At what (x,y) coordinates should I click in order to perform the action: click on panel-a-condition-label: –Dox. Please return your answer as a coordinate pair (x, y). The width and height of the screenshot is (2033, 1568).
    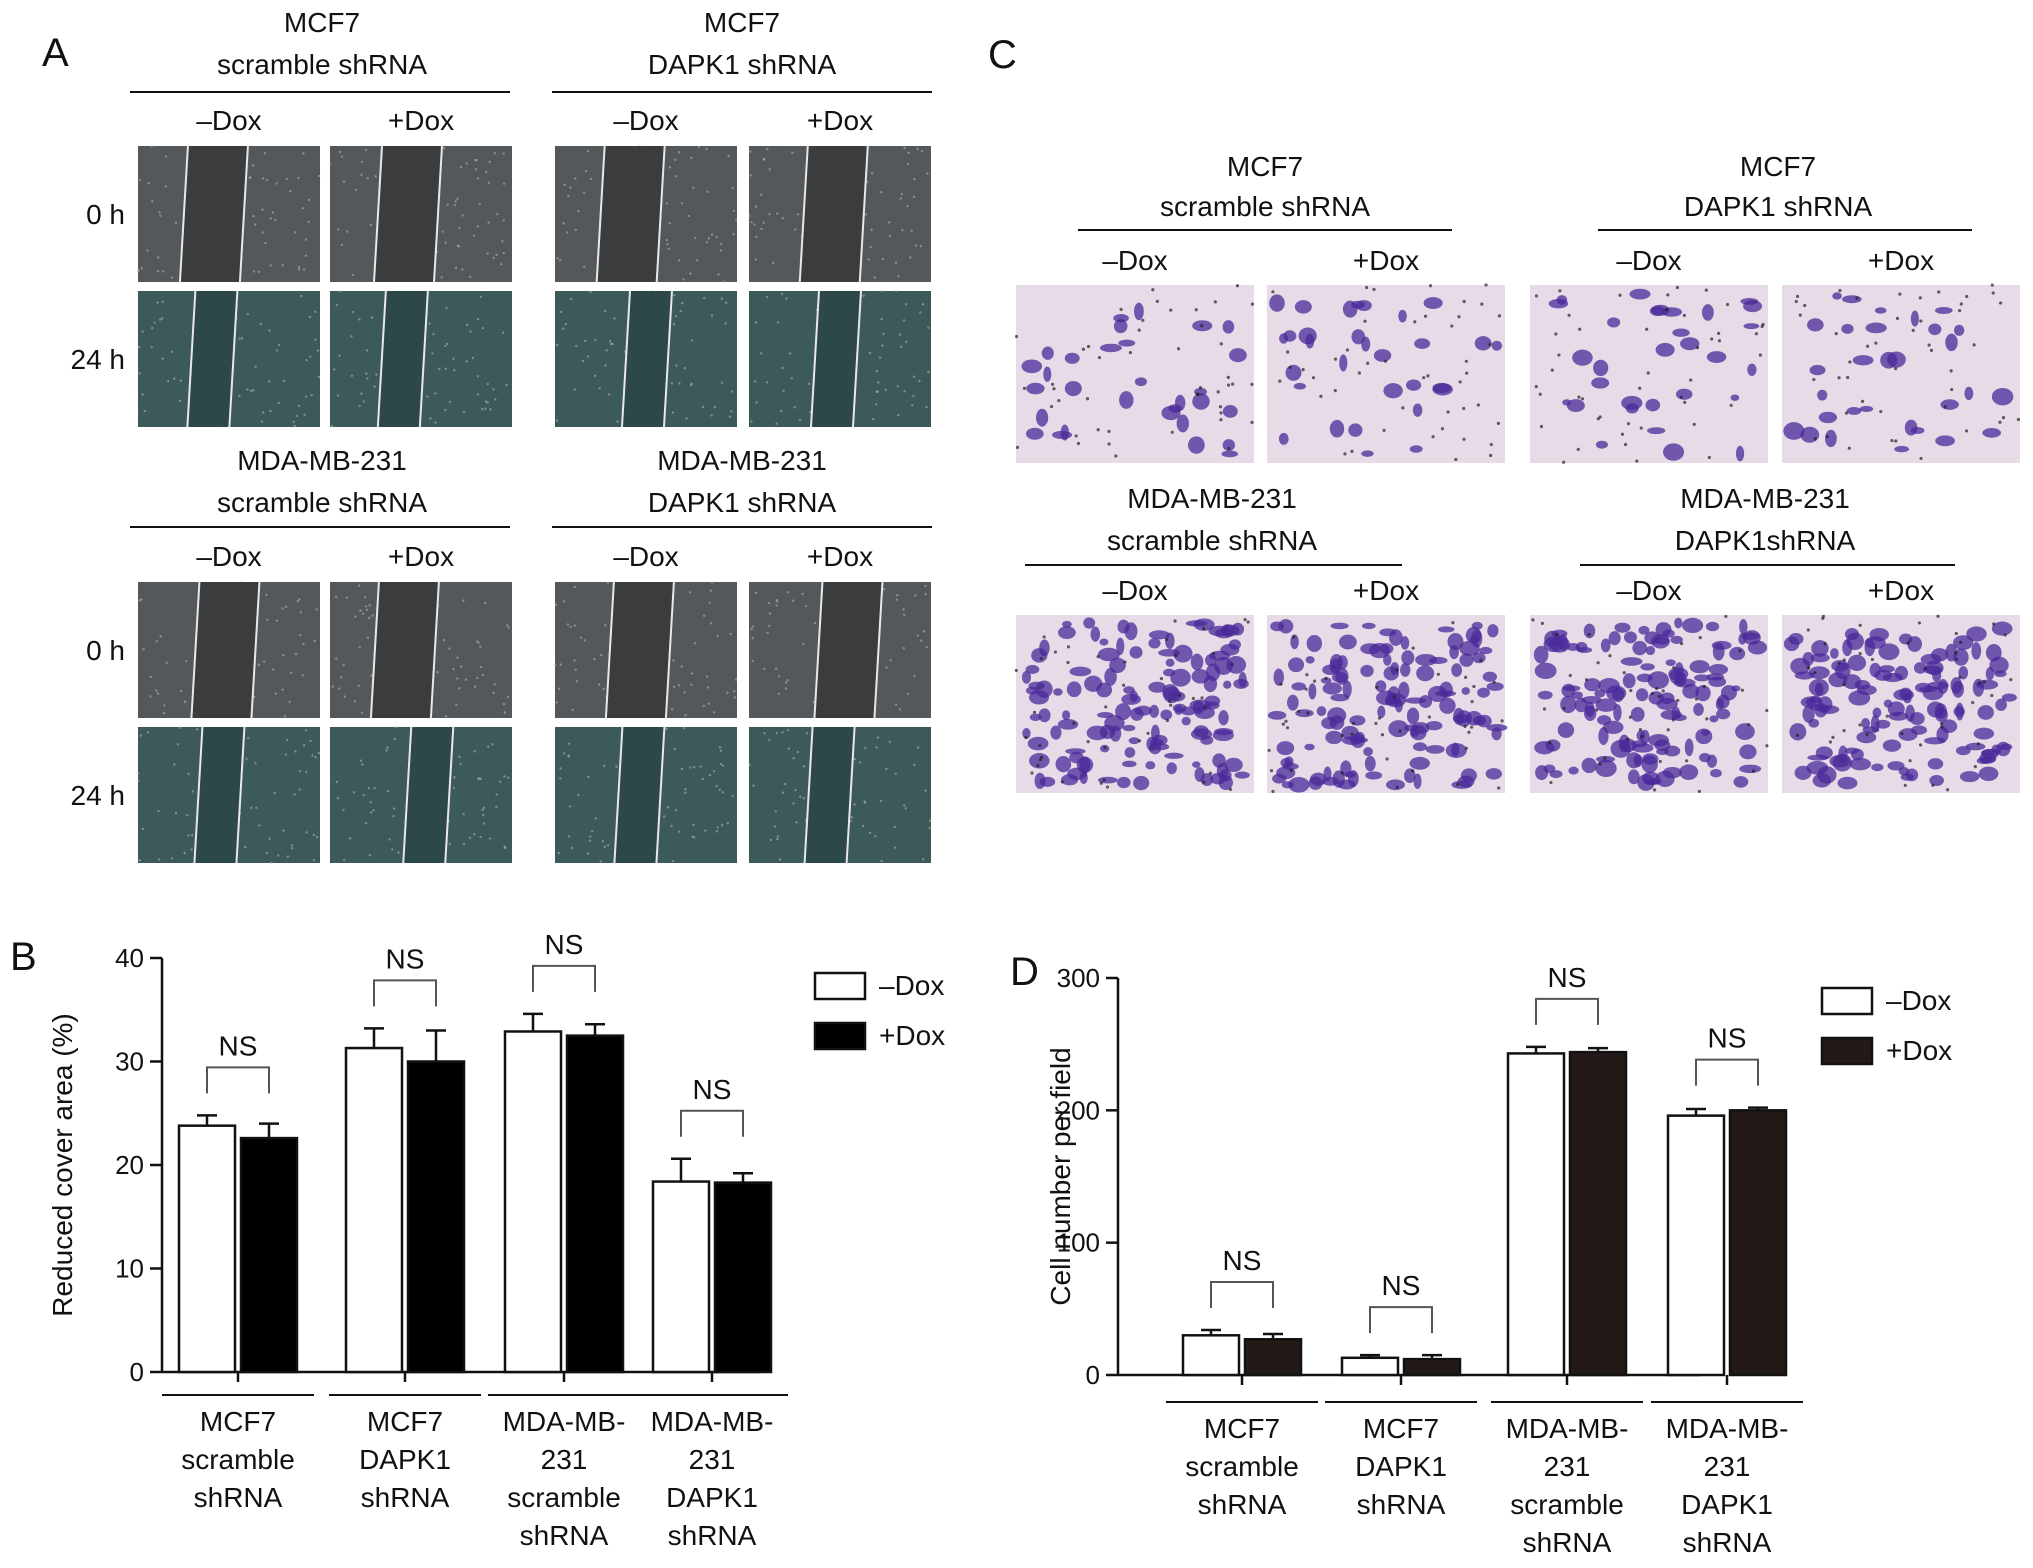
    Looking at the image, I should click on (645, 556).